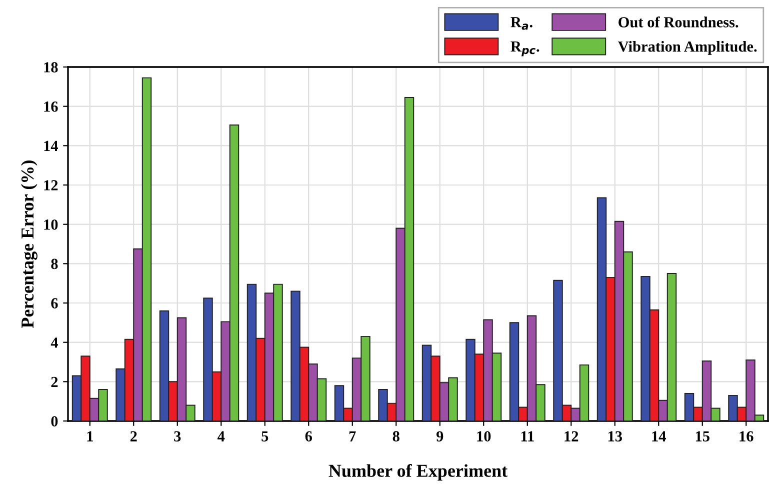  Describe the element at coordinates (51, 107) in the screenshot. I see `y-tick-label: 16` at that location.